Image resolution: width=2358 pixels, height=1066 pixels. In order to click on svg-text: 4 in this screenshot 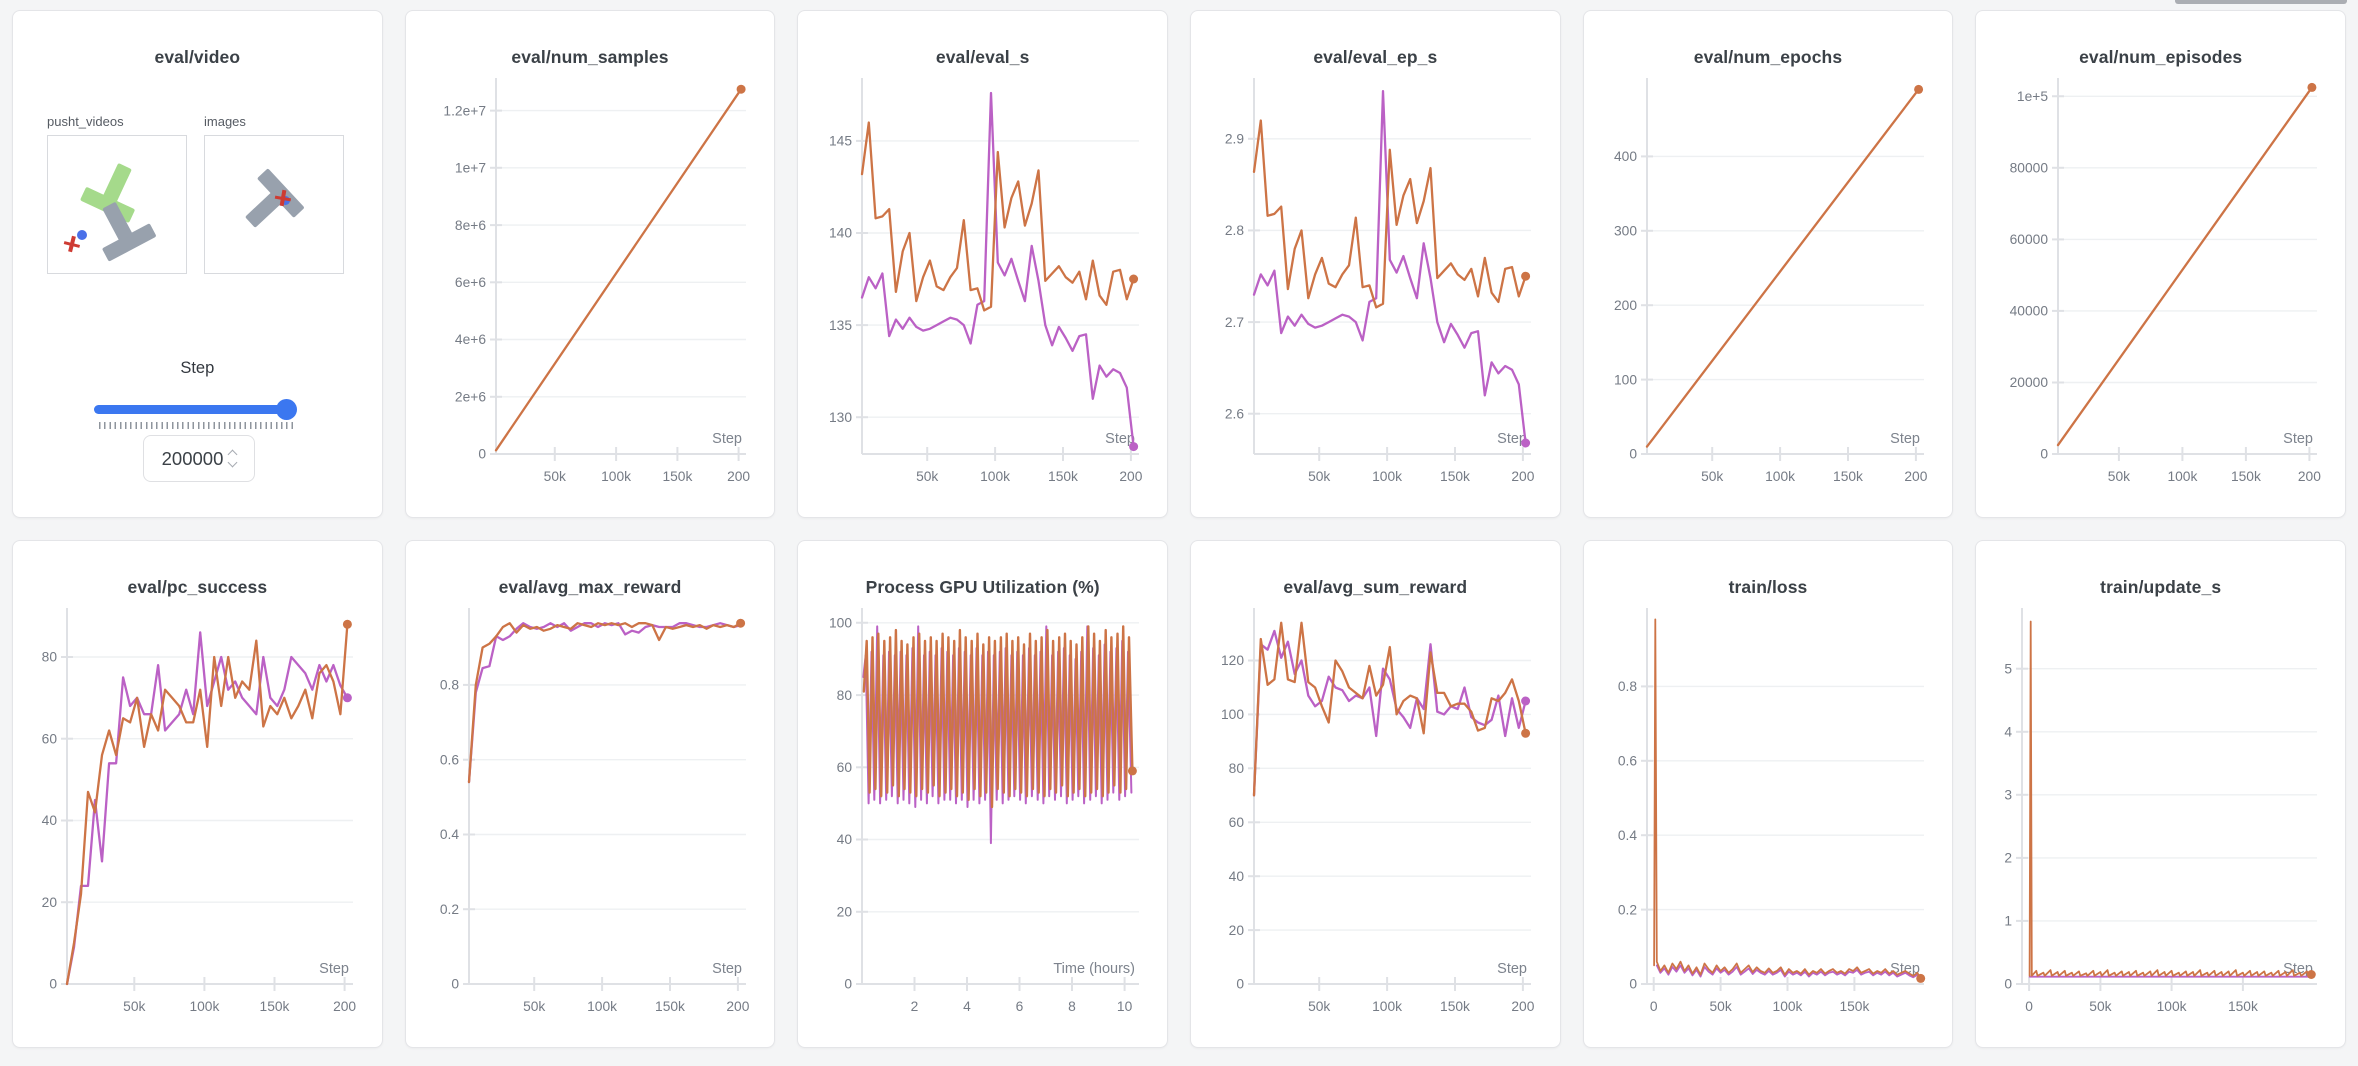, I will do `click(2008, 732)`.